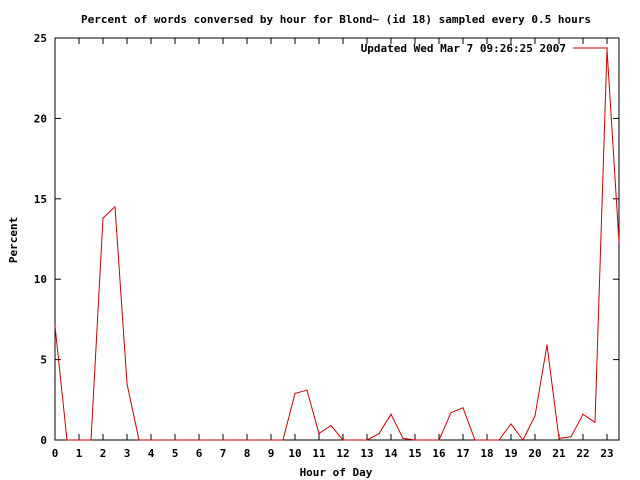 The image size is (640, 480). Describe the element at coordinates (366, 453) in the screenshot. I see `x-tick-label: 13` at that location.